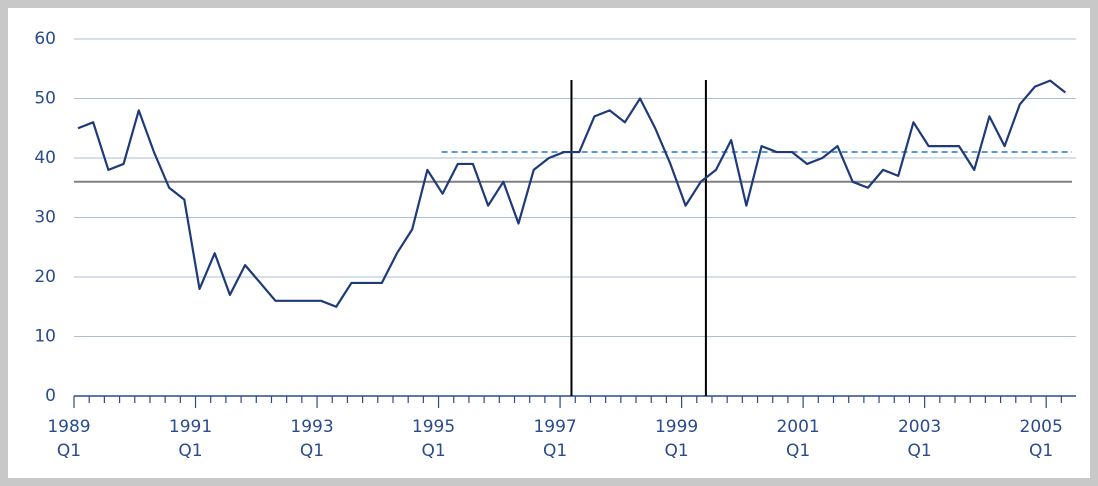 The image size is (1098, 486). What do you see at coordinates (45, 39) in the screenshot?
I see `y-tick-label: 60` at bounding box center [45, 39].